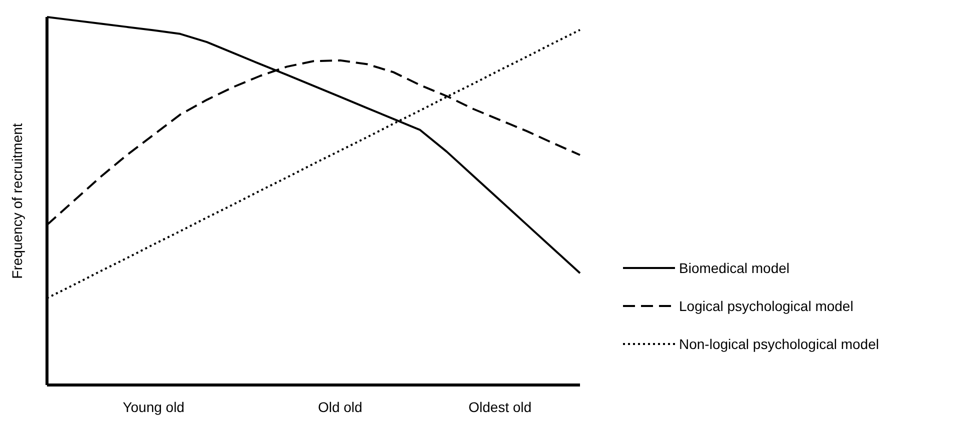 Image resolution: width=953 pixels, height=426 pixels. Describe the element at coordinates (779, 344) in the screenshot. I see `legend-label: Non-logical psychological model` at that location.